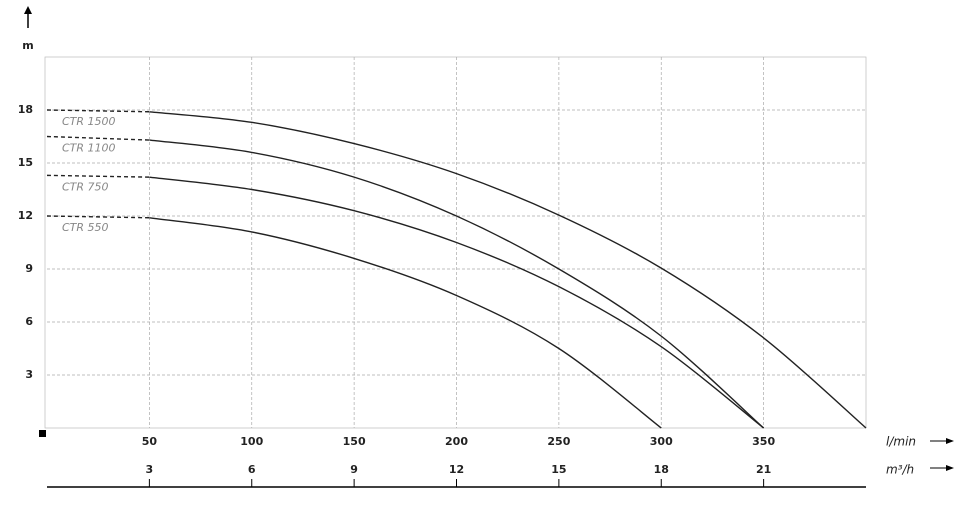  Describe the element at coordinates (763, 469) in the screenshot. I see `x2-tick-label: 21` at that location.